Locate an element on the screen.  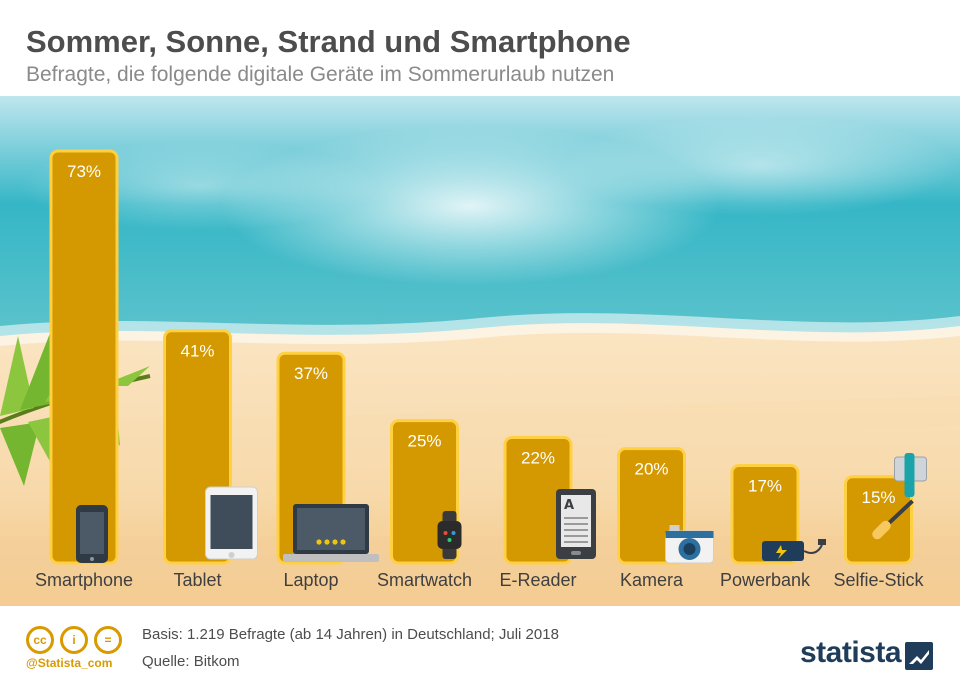
value-label: 73% is located at coordinates (84, 171).